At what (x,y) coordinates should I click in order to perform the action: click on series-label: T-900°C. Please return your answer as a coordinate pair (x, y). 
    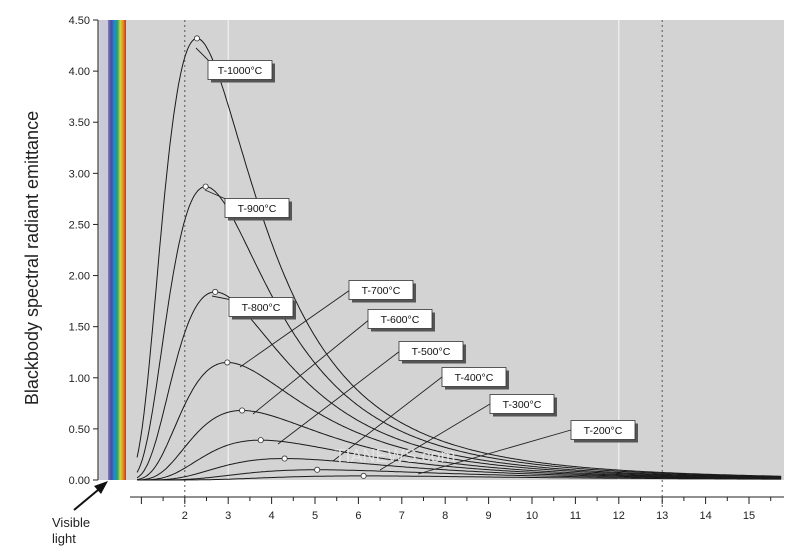
    Looking at the image, I should click on (257, 209).